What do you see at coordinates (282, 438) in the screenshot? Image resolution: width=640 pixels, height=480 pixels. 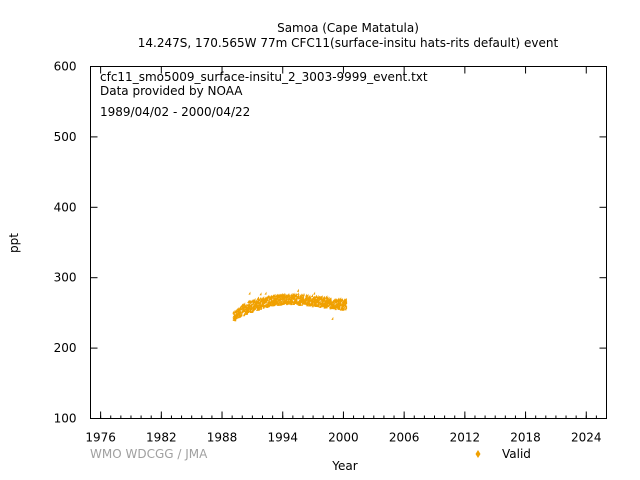 I see `x-tick-label: 1994` at bounding box center [282, 438].